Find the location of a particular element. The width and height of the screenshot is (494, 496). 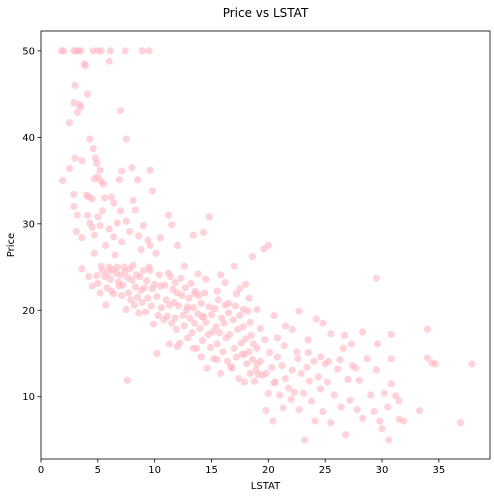

x-tick-label: 5 is located at coordinates (98, 470).